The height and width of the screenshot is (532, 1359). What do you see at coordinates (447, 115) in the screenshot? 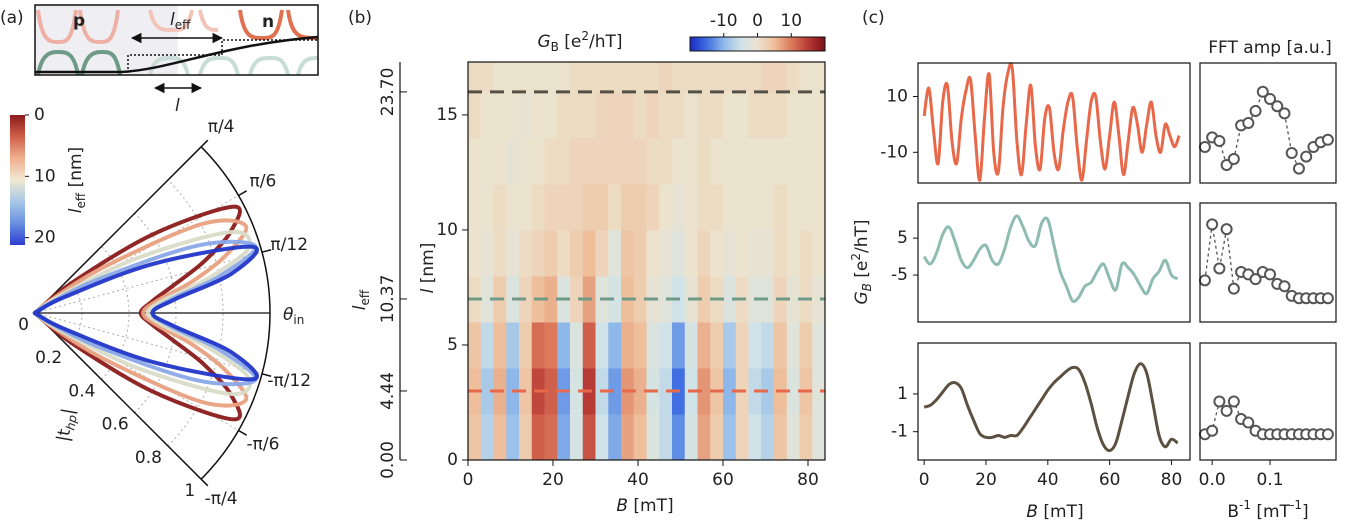
I see `y-tick-label: 15` at bounding box center [447, 115].